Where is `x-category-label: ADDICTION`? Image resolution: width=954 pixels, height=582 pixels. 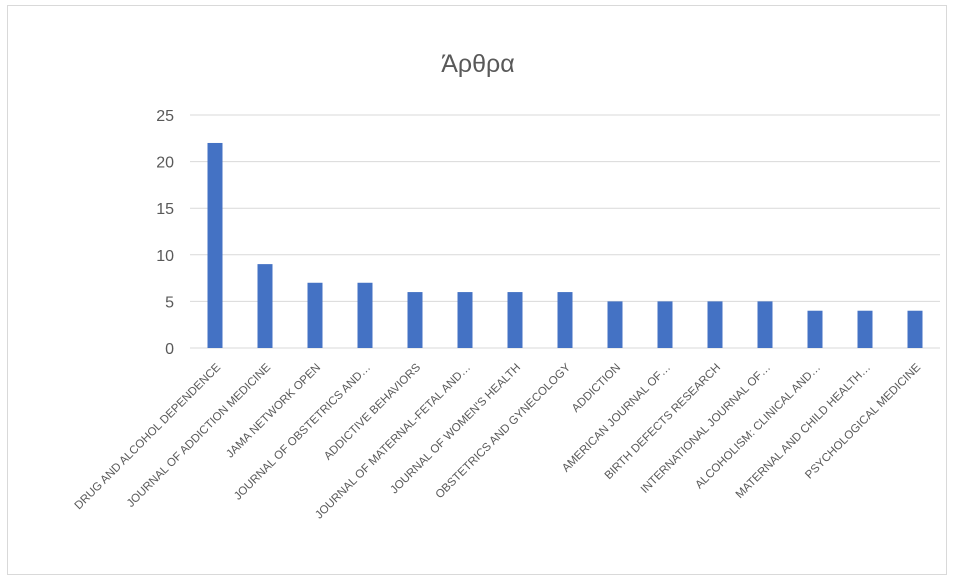 x-category-label: ADDICTION is located at coordinates (596, 388).